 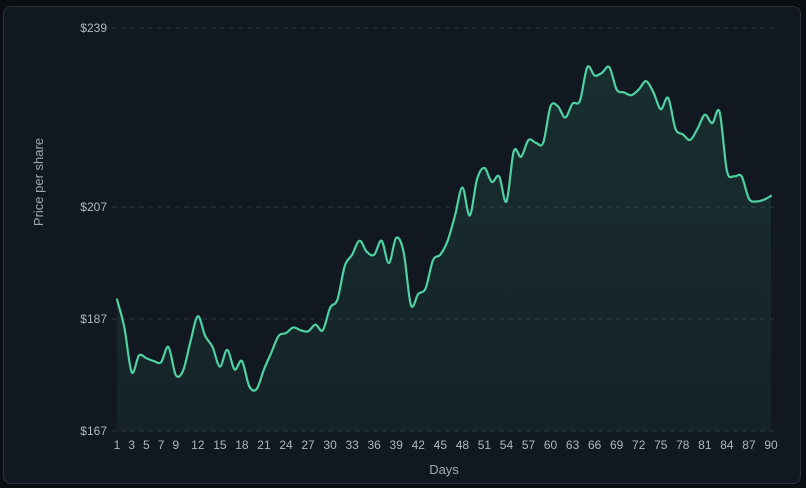 What do you see at coordinates (419, 445) in the screenshot?
I see `x-tick-label: 42` at bounding box center [419, 445].